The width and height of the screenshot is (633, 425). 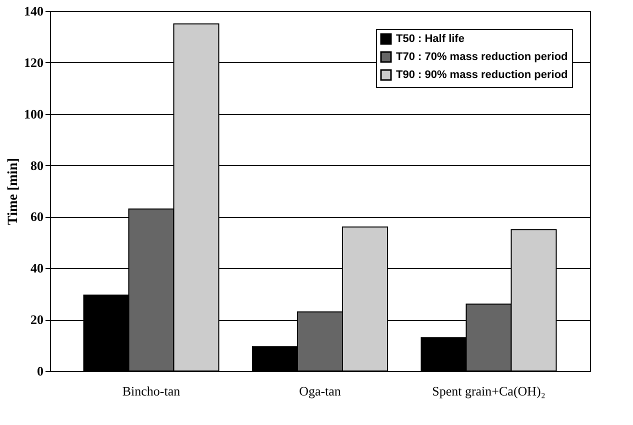 What do you see at coordinates (151, 391) in the screenshot?
I see `x-tick-label: Bincho-tan` at bounding box center [151, 391].